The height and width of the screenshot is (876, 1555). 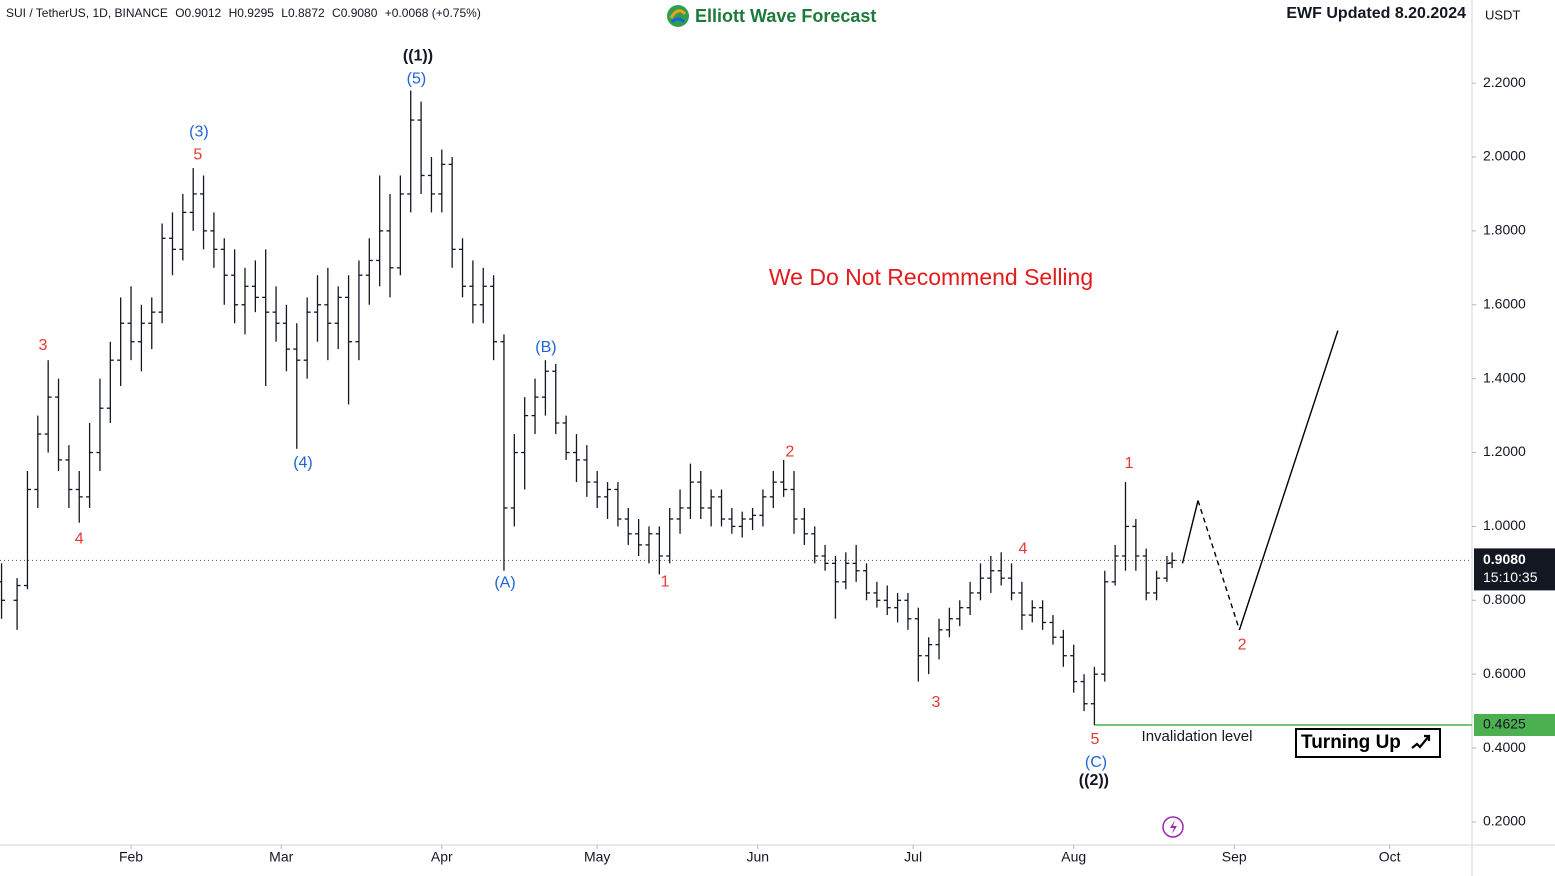 What do you see at coordinates (1094, 780) in the screenshot?
I see `wave-label: ((2))` at bounding box center [1094, 780].